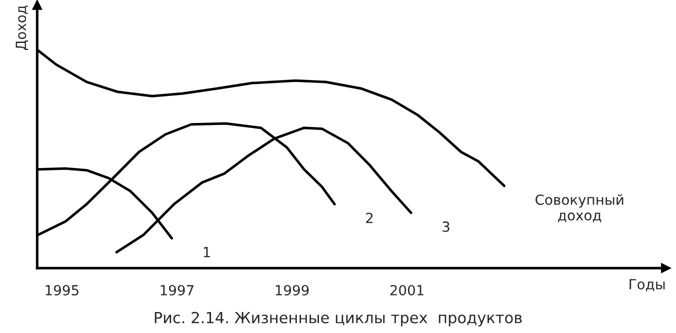 This screenshot has height=333, width=676. Describe the element at coordinates (446, 226) in the screenshot. I see `text: 3` at that location.